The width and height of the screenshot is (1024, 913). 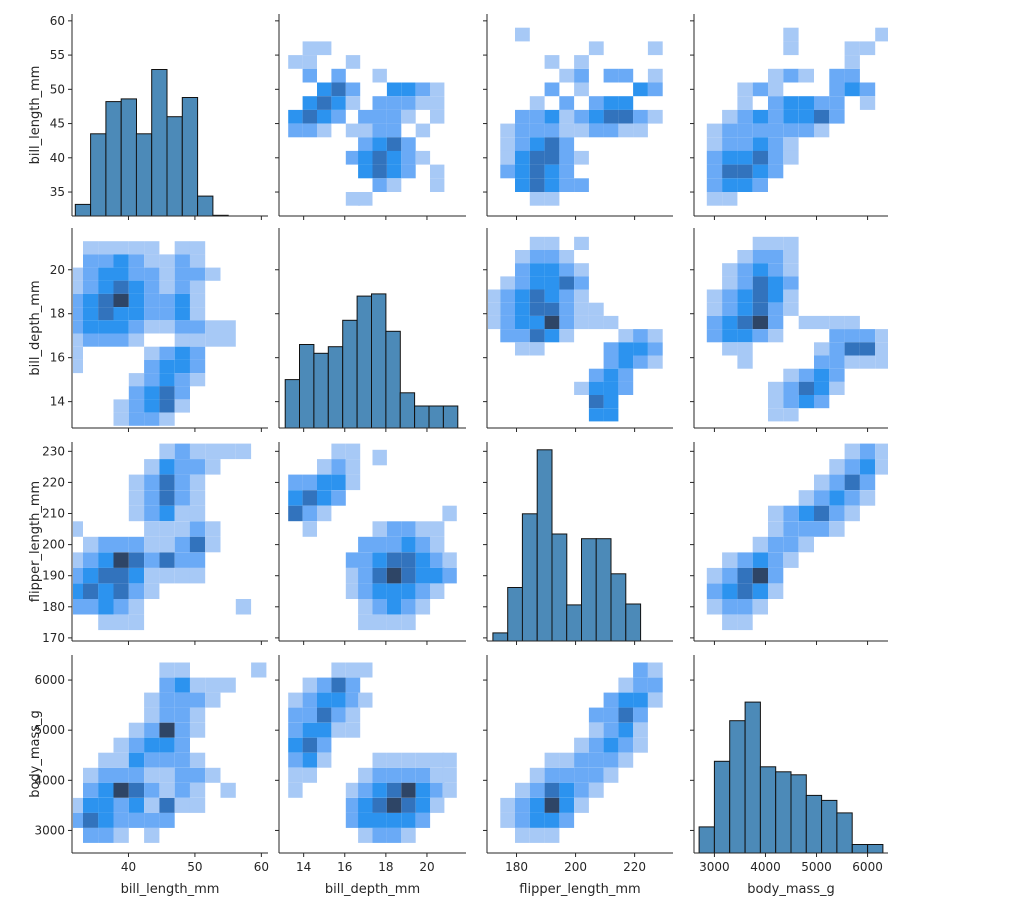 I want to click on y-tick-label: 16, so click(x=57, y=358).